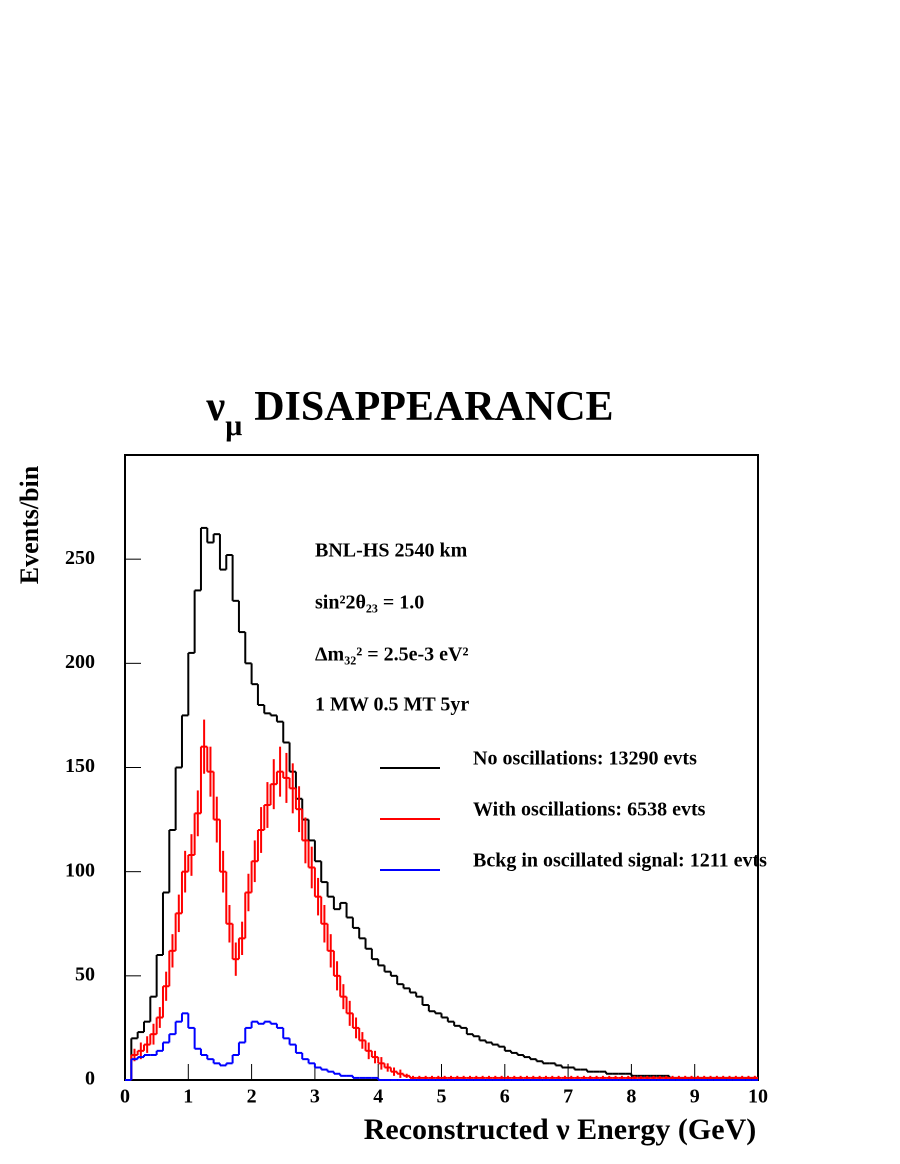 The height and width of the screenshot is (1164, 900). What do you see at coordinates (80, 766) in the screenshot?
I see `y-tick-label: 150` at bounding box center [80, 766].